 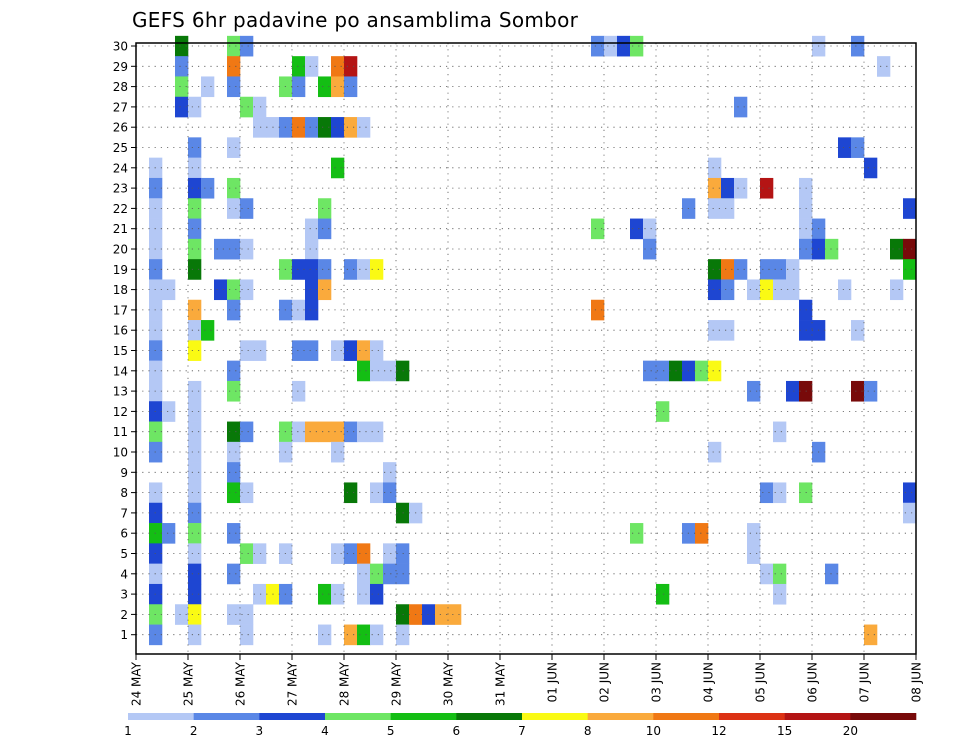 What do you see at coordinates (120, 331) in the screenshot?
I see `y-tick-label: 16` at bounding box center [120, 331].